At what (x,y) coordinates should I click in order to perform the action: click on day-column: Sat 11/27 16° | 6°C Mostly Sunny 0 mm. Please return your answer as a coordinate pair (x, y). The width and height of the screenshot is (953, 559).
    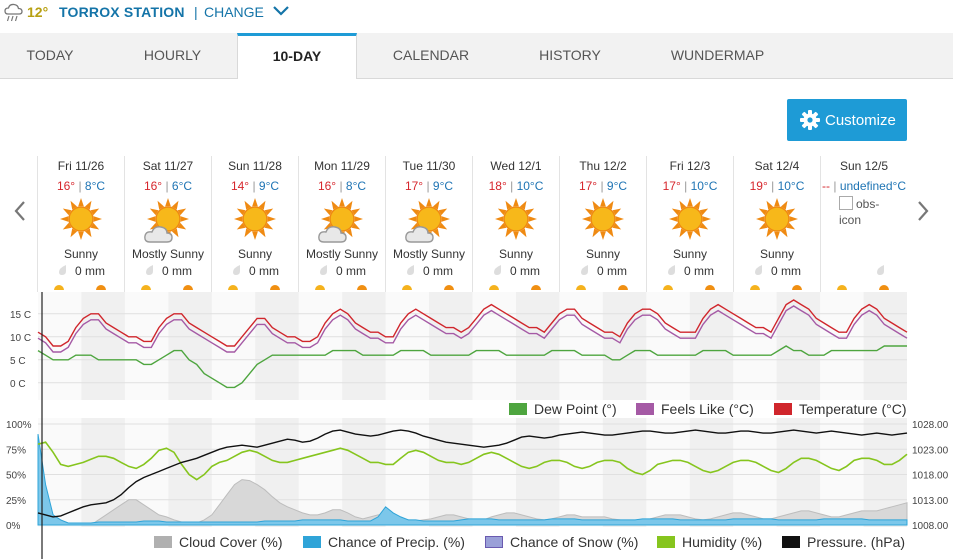
    Looking at the image, I should click on (167, 224).